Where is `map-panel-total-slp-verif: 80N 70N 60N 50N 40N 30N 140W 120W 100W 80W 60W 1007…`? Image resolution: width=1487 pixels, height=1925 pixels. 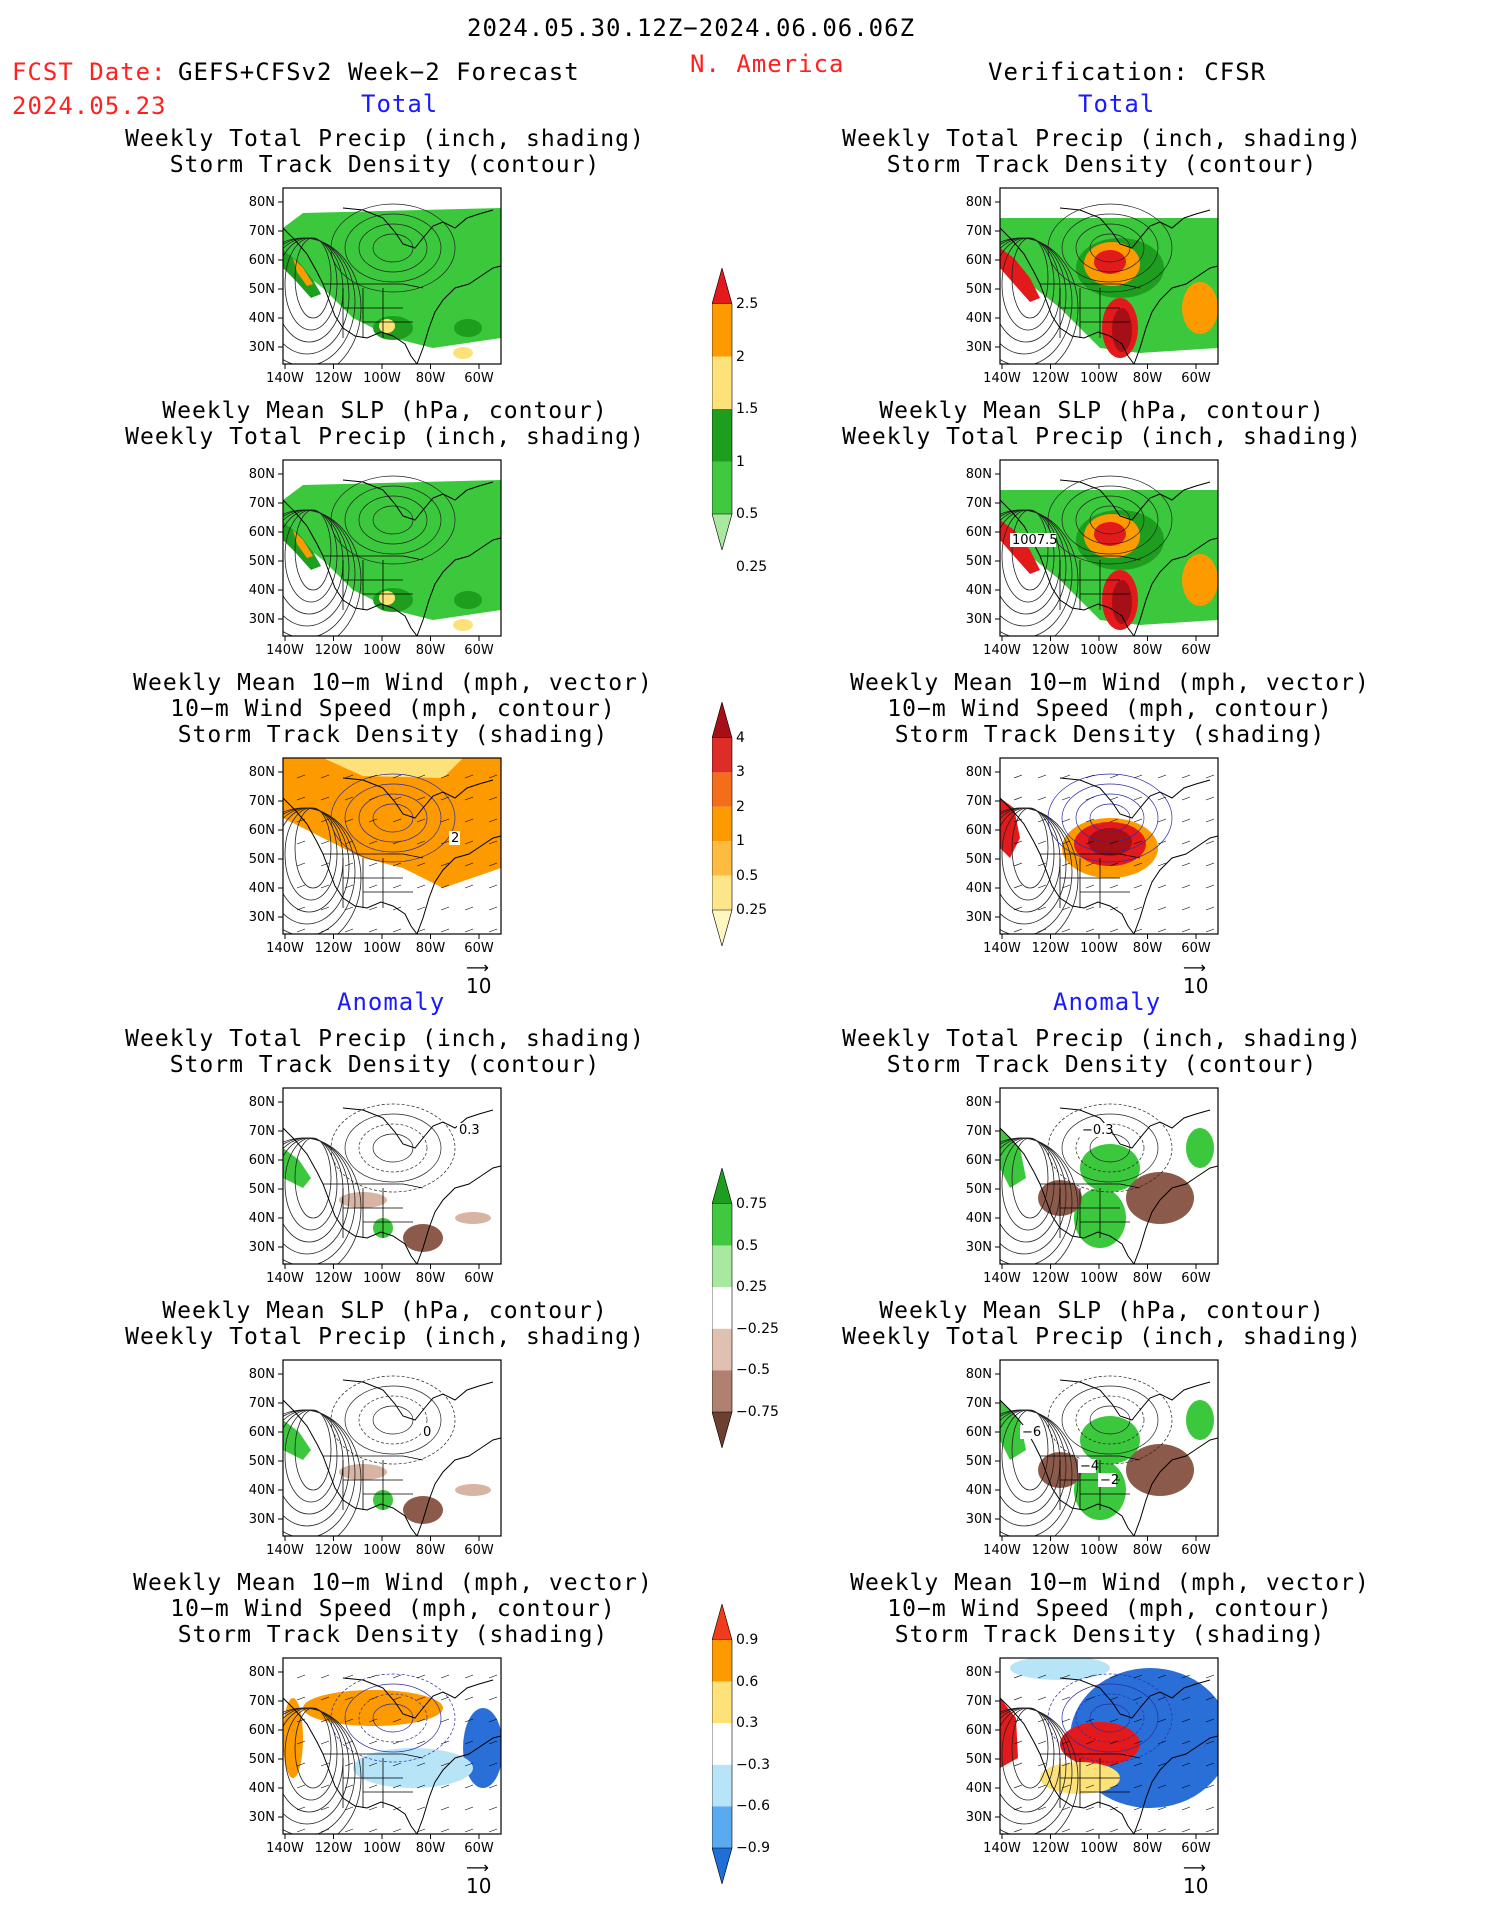 map-panel-total-slp-verif: 80N 70N 60N 50N 40N 30N 140W 120W 100W 80W 60W 1007… is located at coordinates (1091, 555).